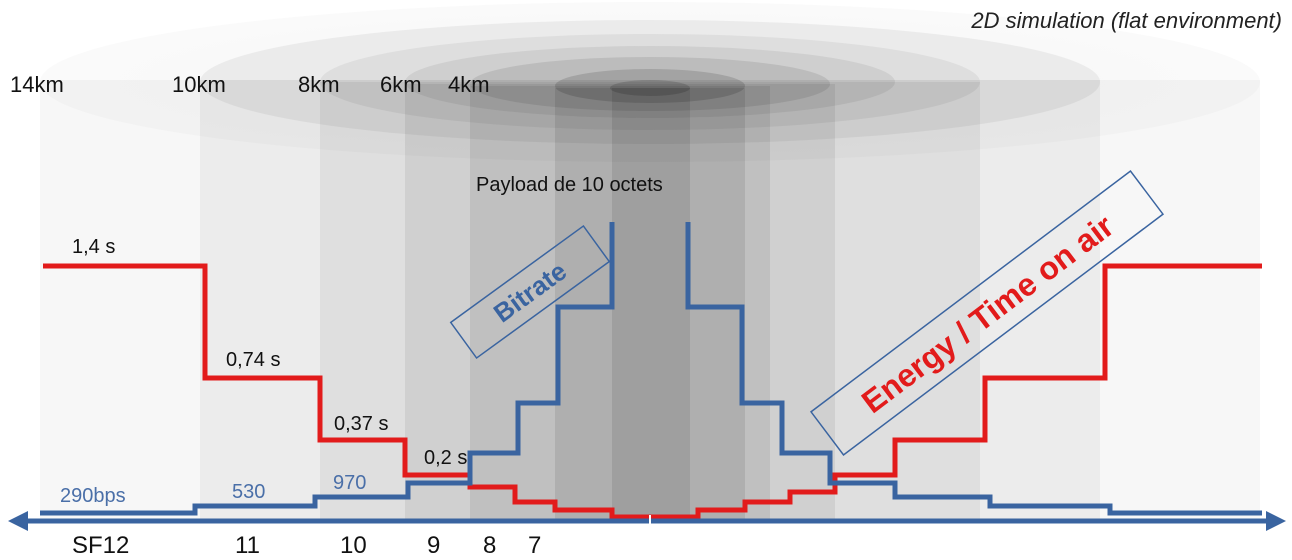 This screenshot has width=1292, height=560. Describe the element at coordinates (534, 543) in the screenshot. I see `sf-label: 7` at that location.